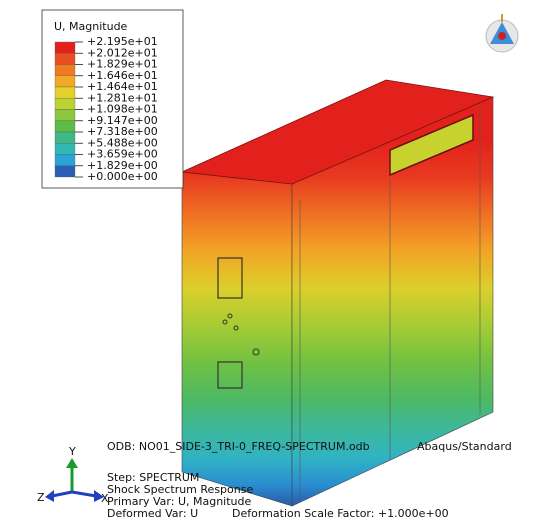 The image size is (556, 532). Describe the element at coordinates (122, 75) in the screenshot. I see `legend-label: +1.646e+01` at that location.